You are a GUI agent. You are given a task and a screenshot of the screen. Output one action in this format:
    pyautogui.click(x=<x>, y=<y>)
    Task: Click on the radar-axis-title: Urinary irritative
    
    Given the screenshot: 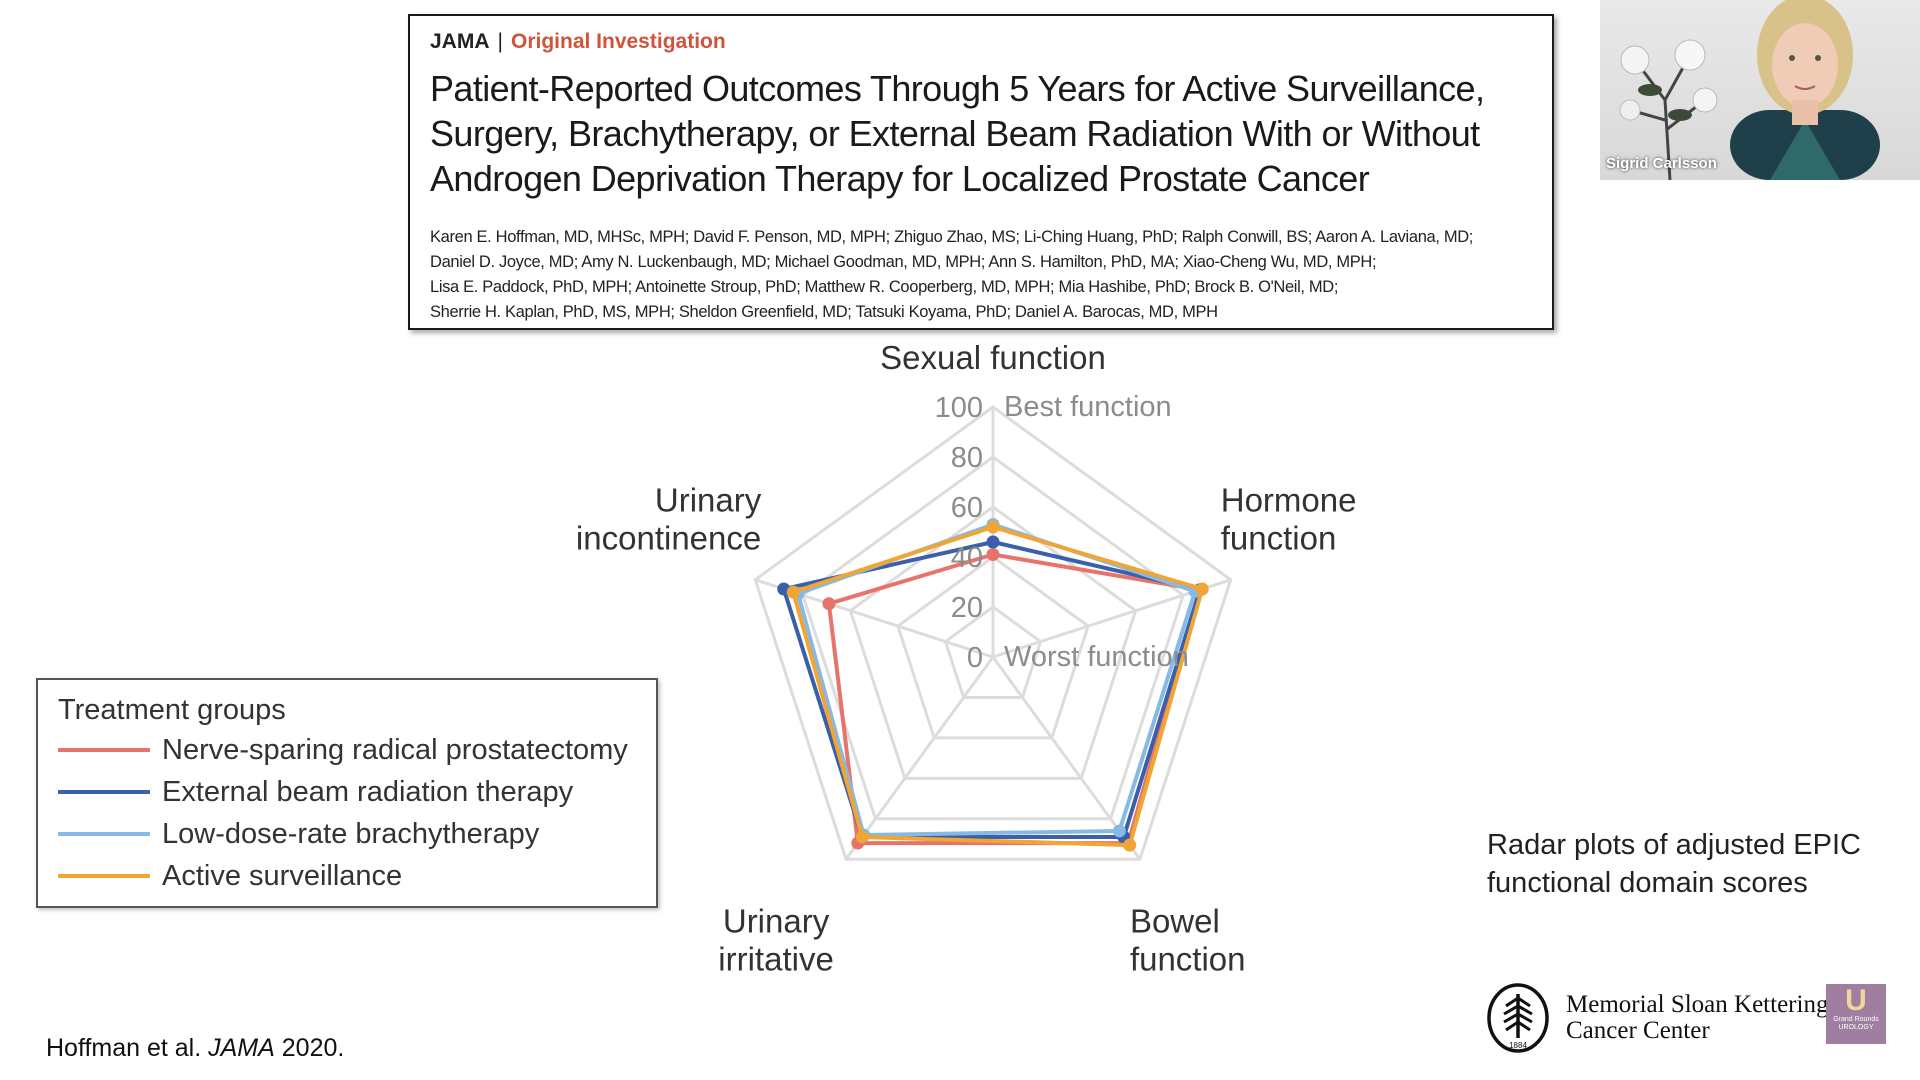 What is the action you would take?
    pyautogui.click(x=776, y=939)
    